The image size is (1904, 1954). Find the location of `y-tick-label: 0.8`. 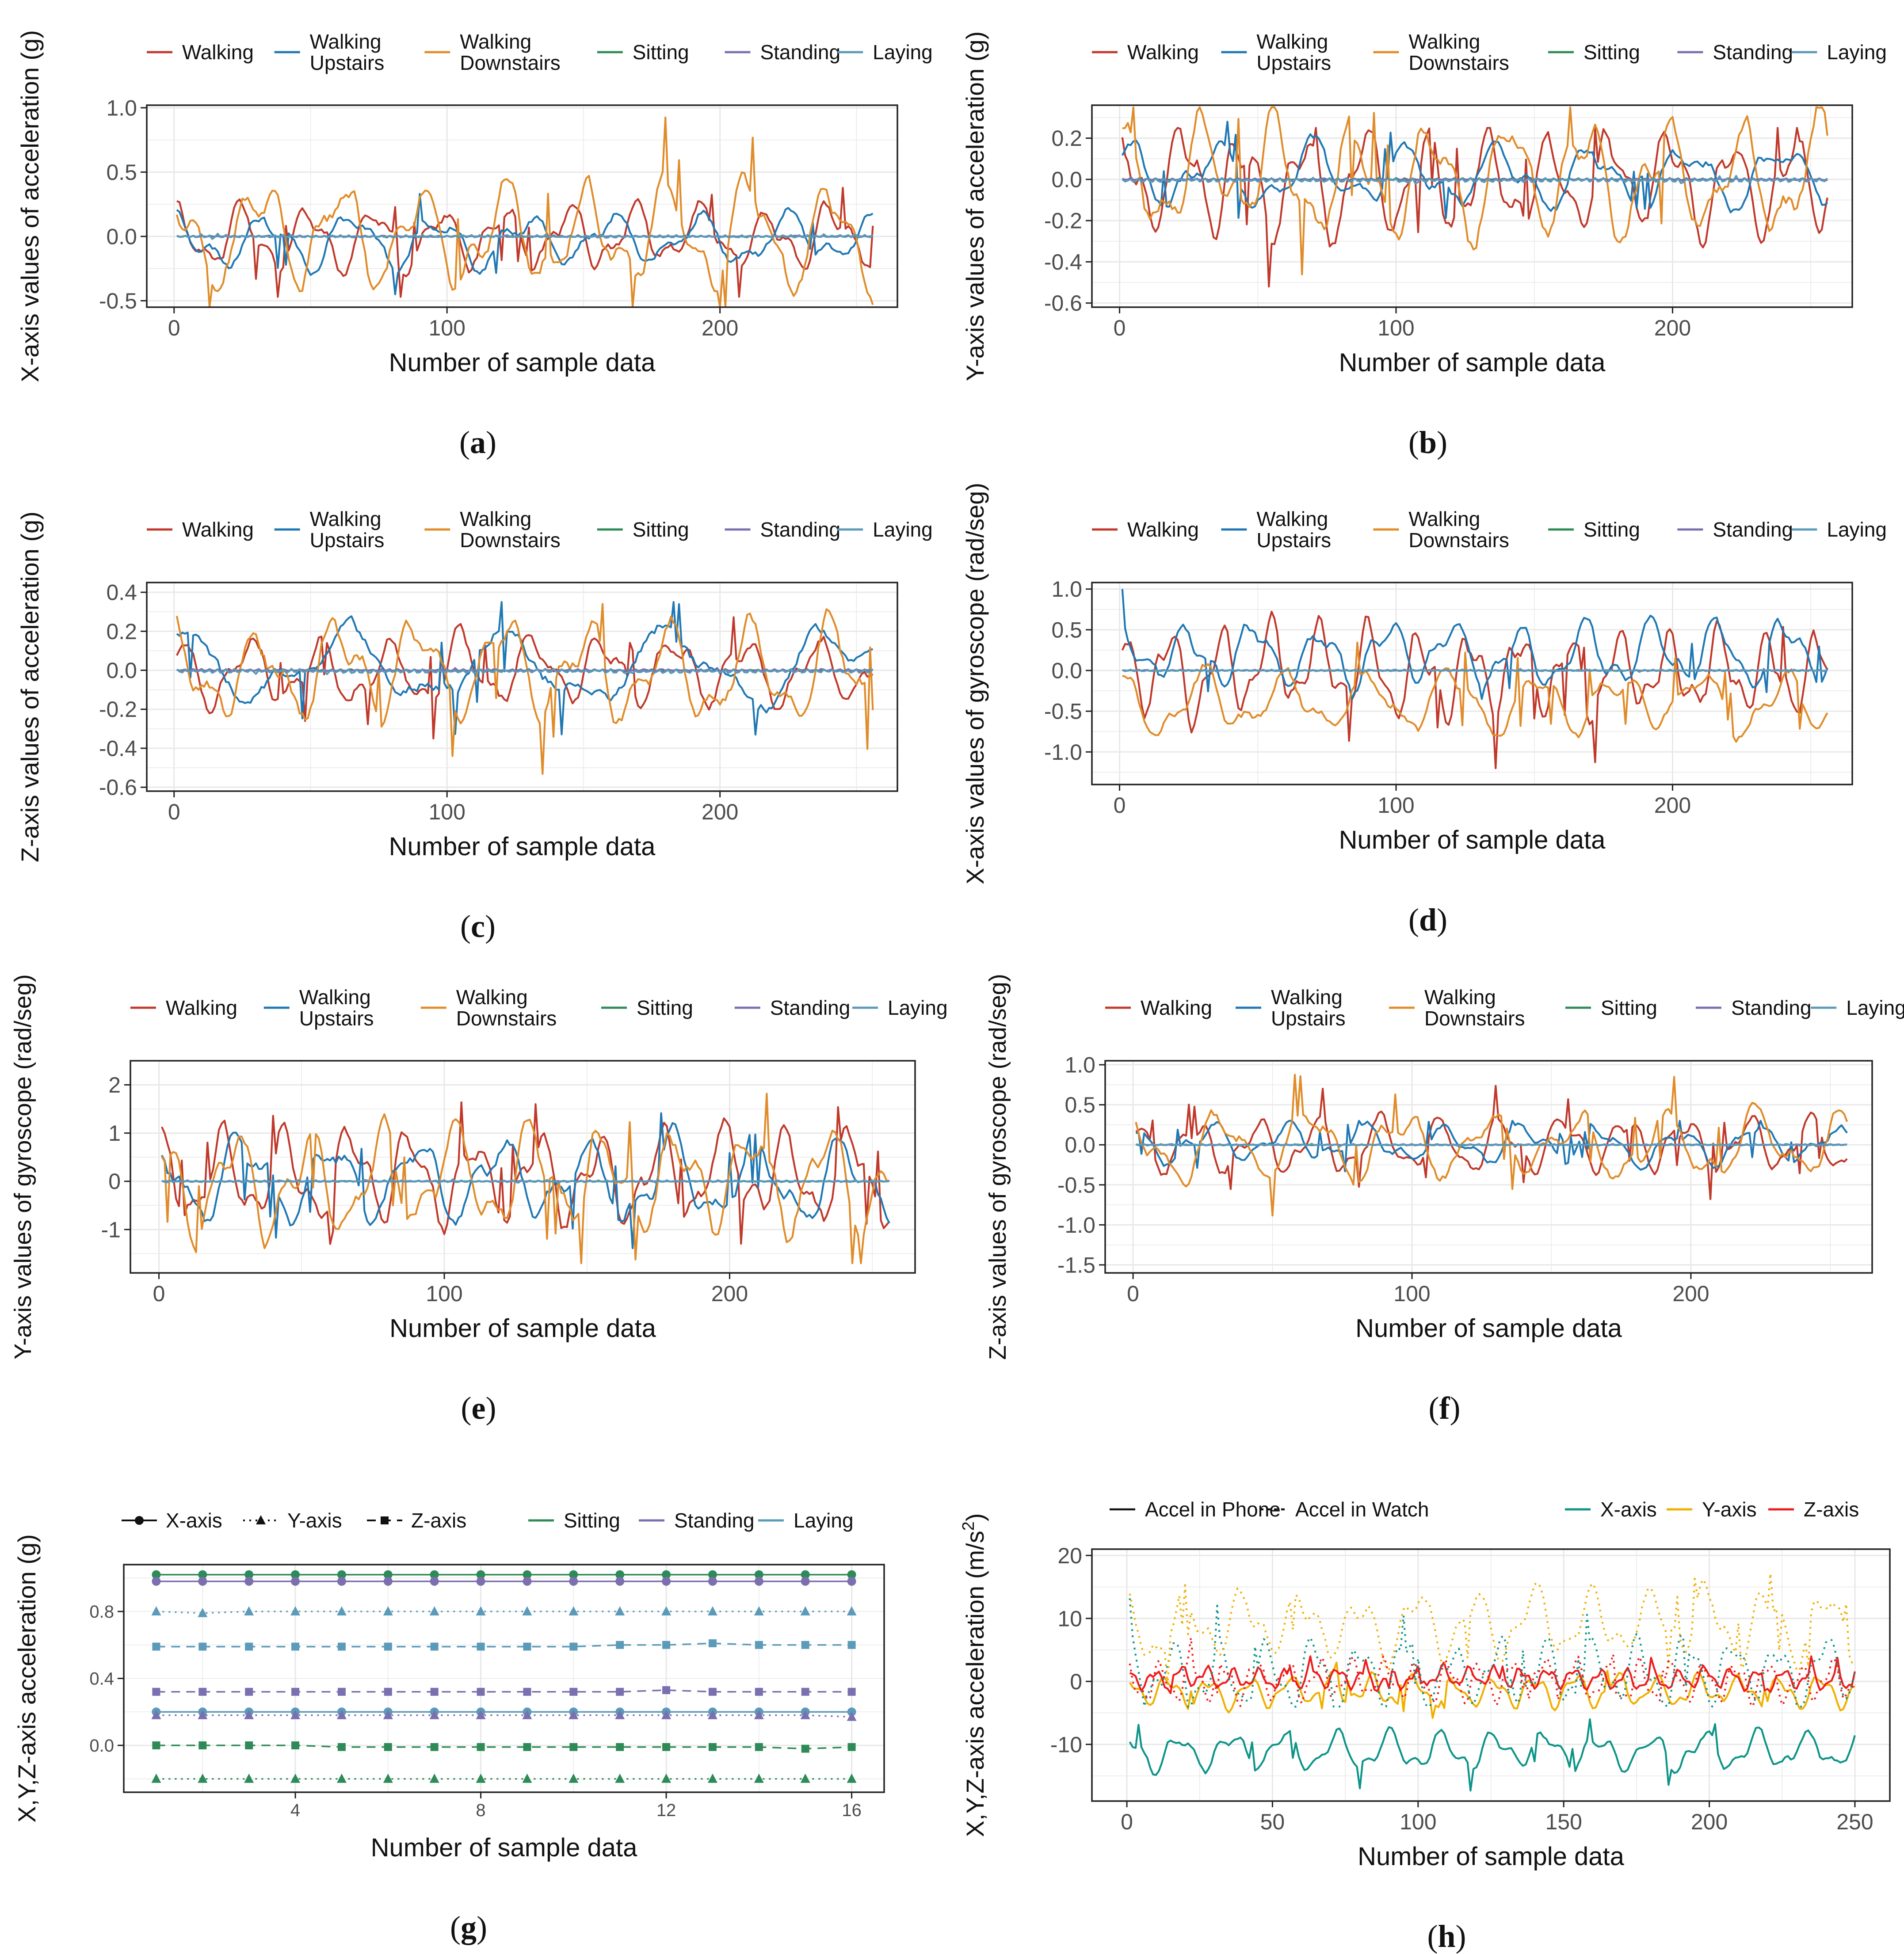

y-tick-label: 0.8 is located at coordinates (102, 1612).